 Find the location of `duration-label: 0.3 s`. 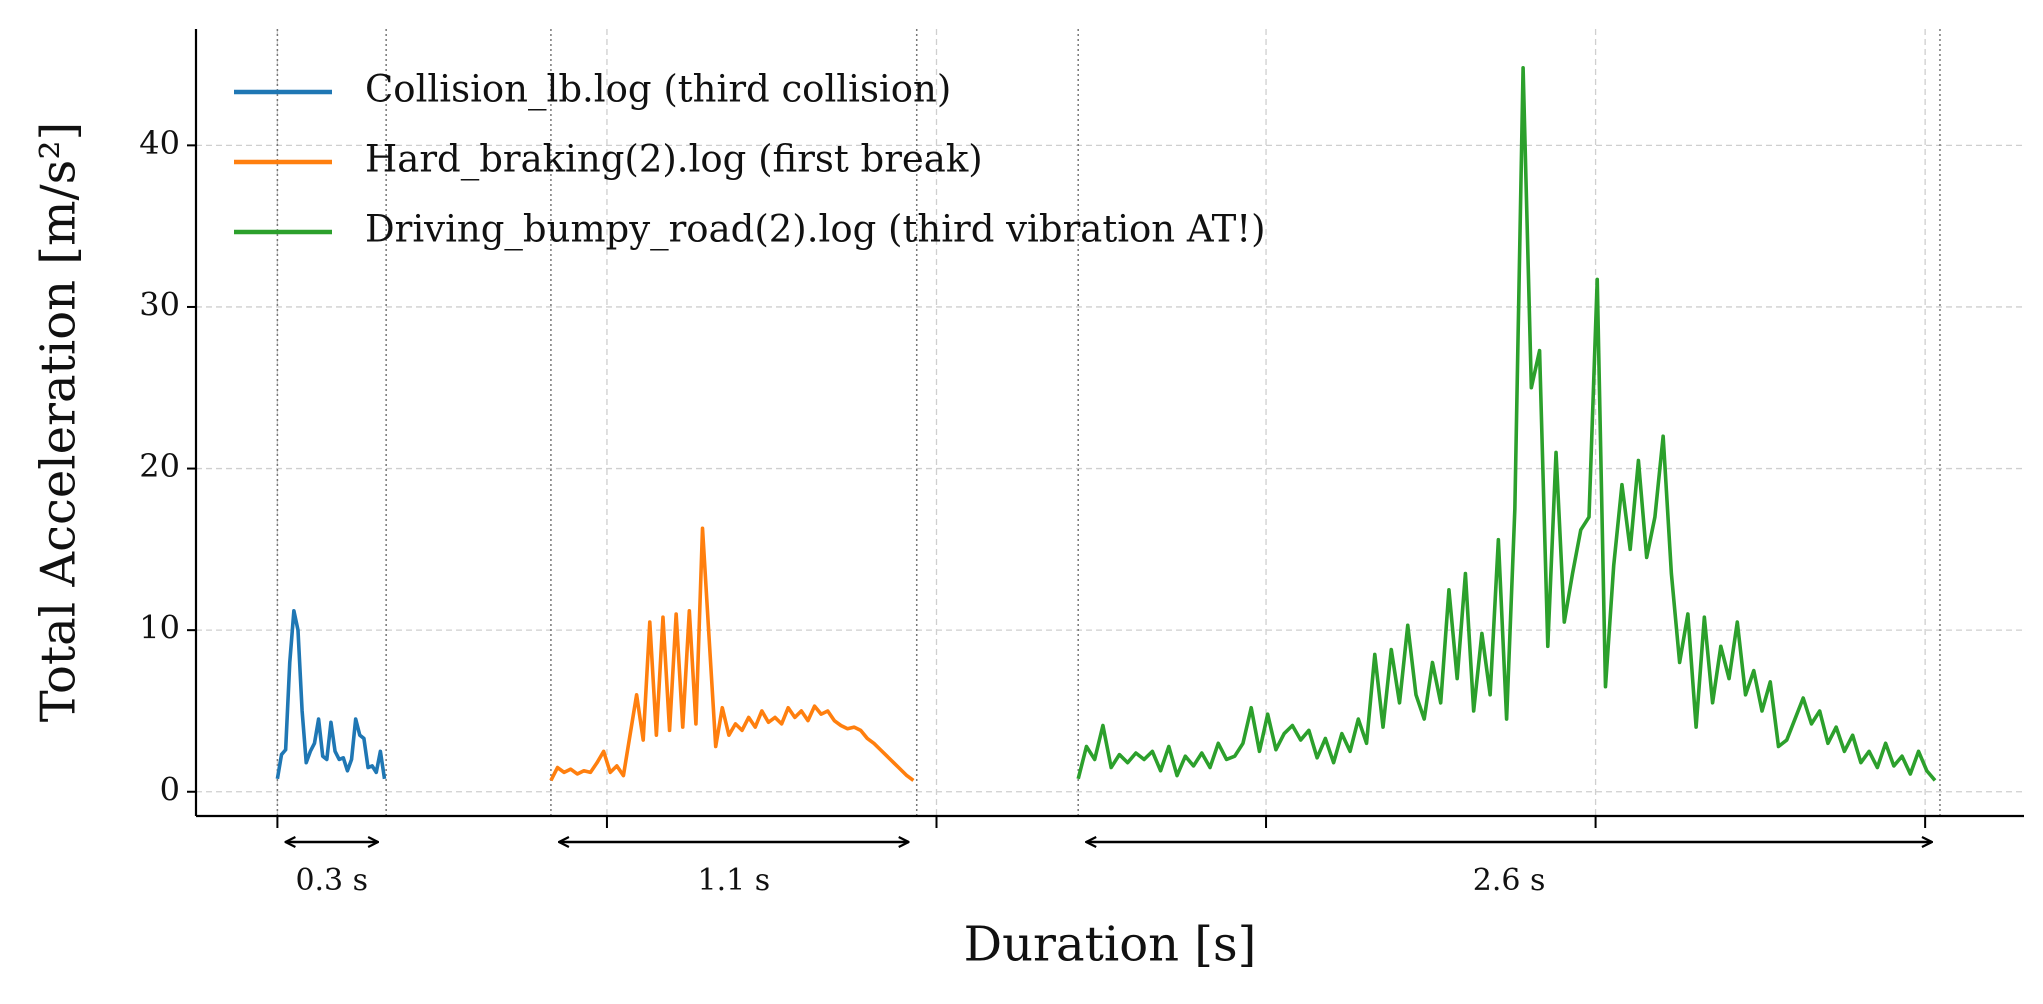

duration-label: 0.3 s is located at coordinates (331, 880).